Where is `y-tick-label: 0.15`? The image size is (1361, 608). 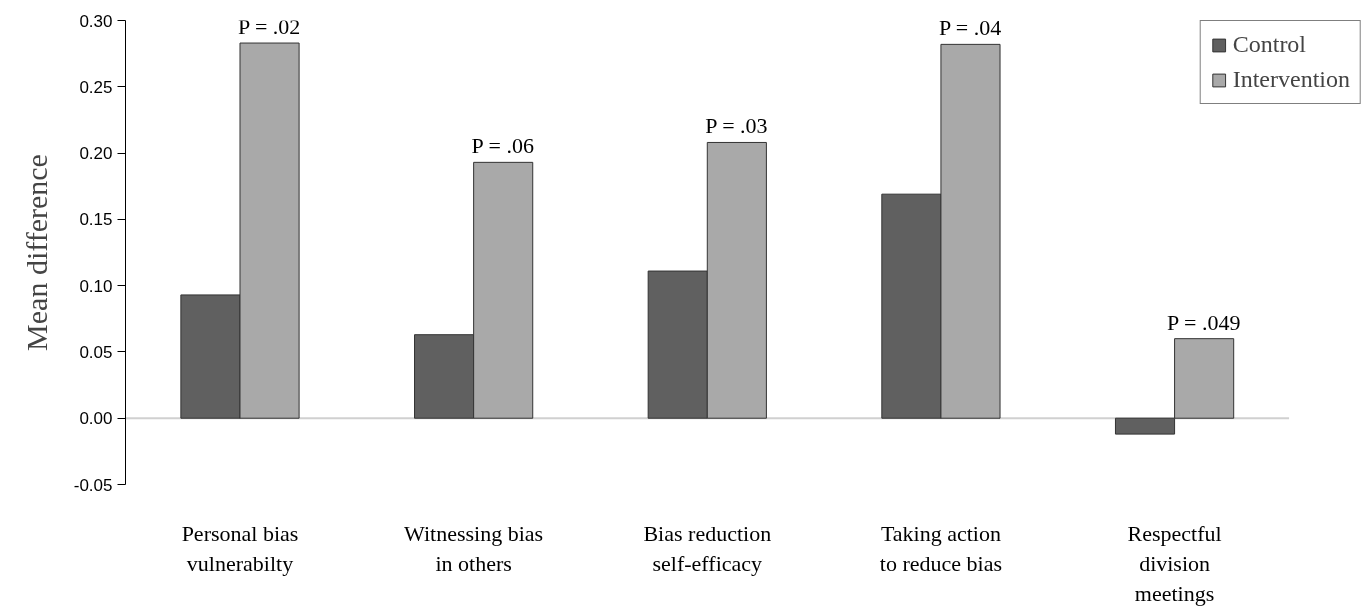 y-tick-label: 0.15 is located at coordinates (96, 220).